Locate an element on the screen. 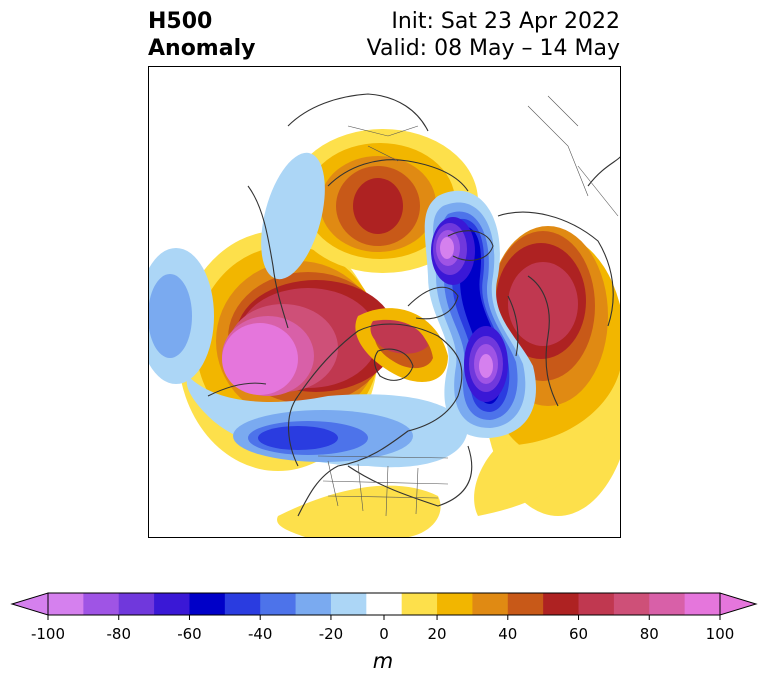  colorbar-ticks: -100 -80 -60 -40 -20 0 20 40 60 80 100 is located at coordinates (382, 629).